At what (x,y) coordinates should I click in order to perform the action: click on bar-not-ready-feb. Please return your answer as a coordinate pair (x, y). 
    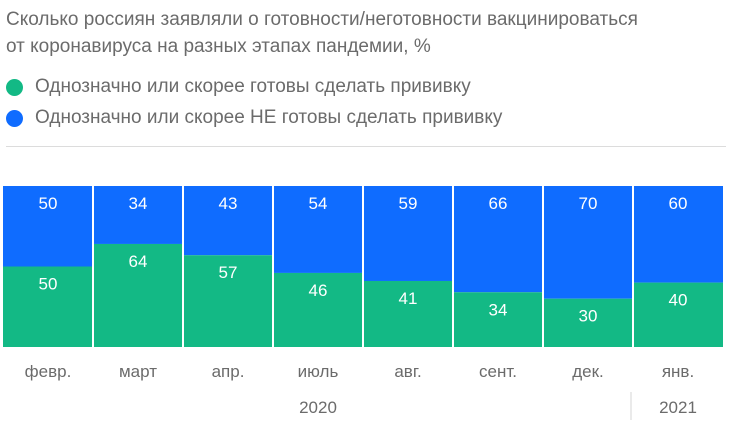
    Looking at the image, I should click on (48, 226).